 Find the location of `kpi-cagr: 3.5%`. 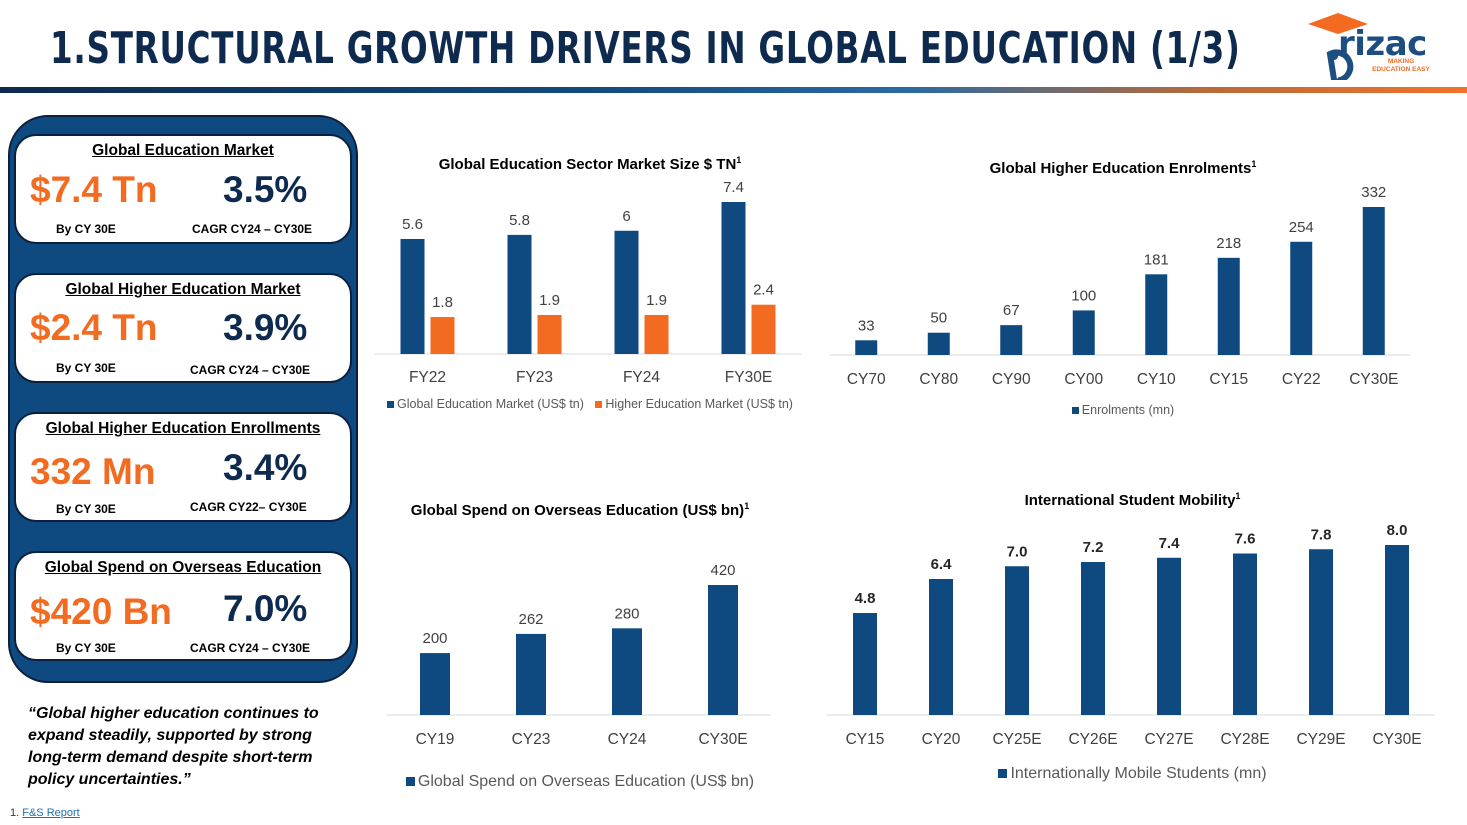

kpi-cagr: 3.5% is located at coordinates (265, 189).